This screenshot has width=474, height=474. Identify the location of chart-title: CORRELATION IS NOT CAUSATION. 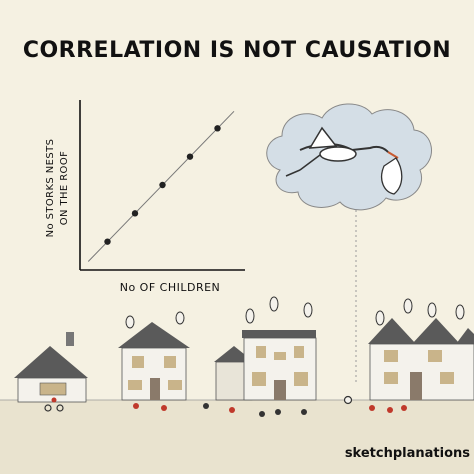
(237, 50).